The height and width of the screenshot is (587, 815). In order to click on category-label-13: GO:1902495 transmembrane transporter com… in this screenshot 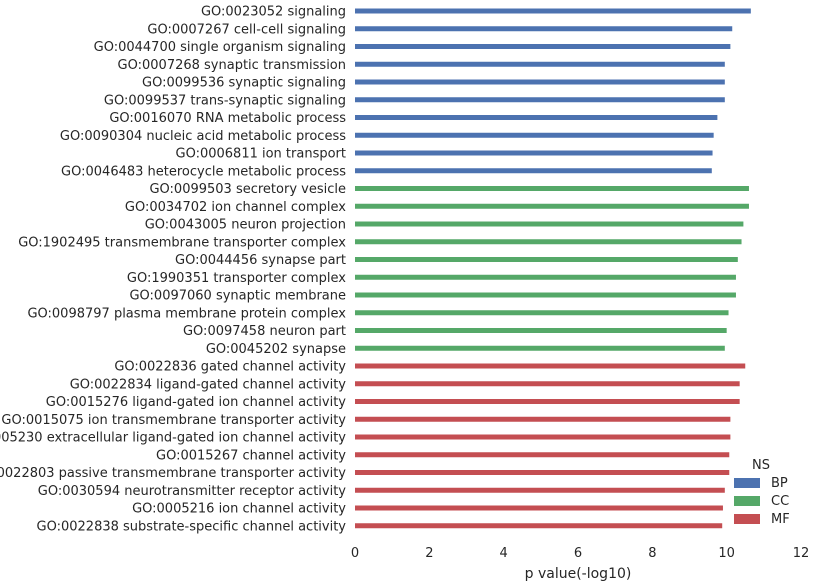, I will do `click(182, 242)`.